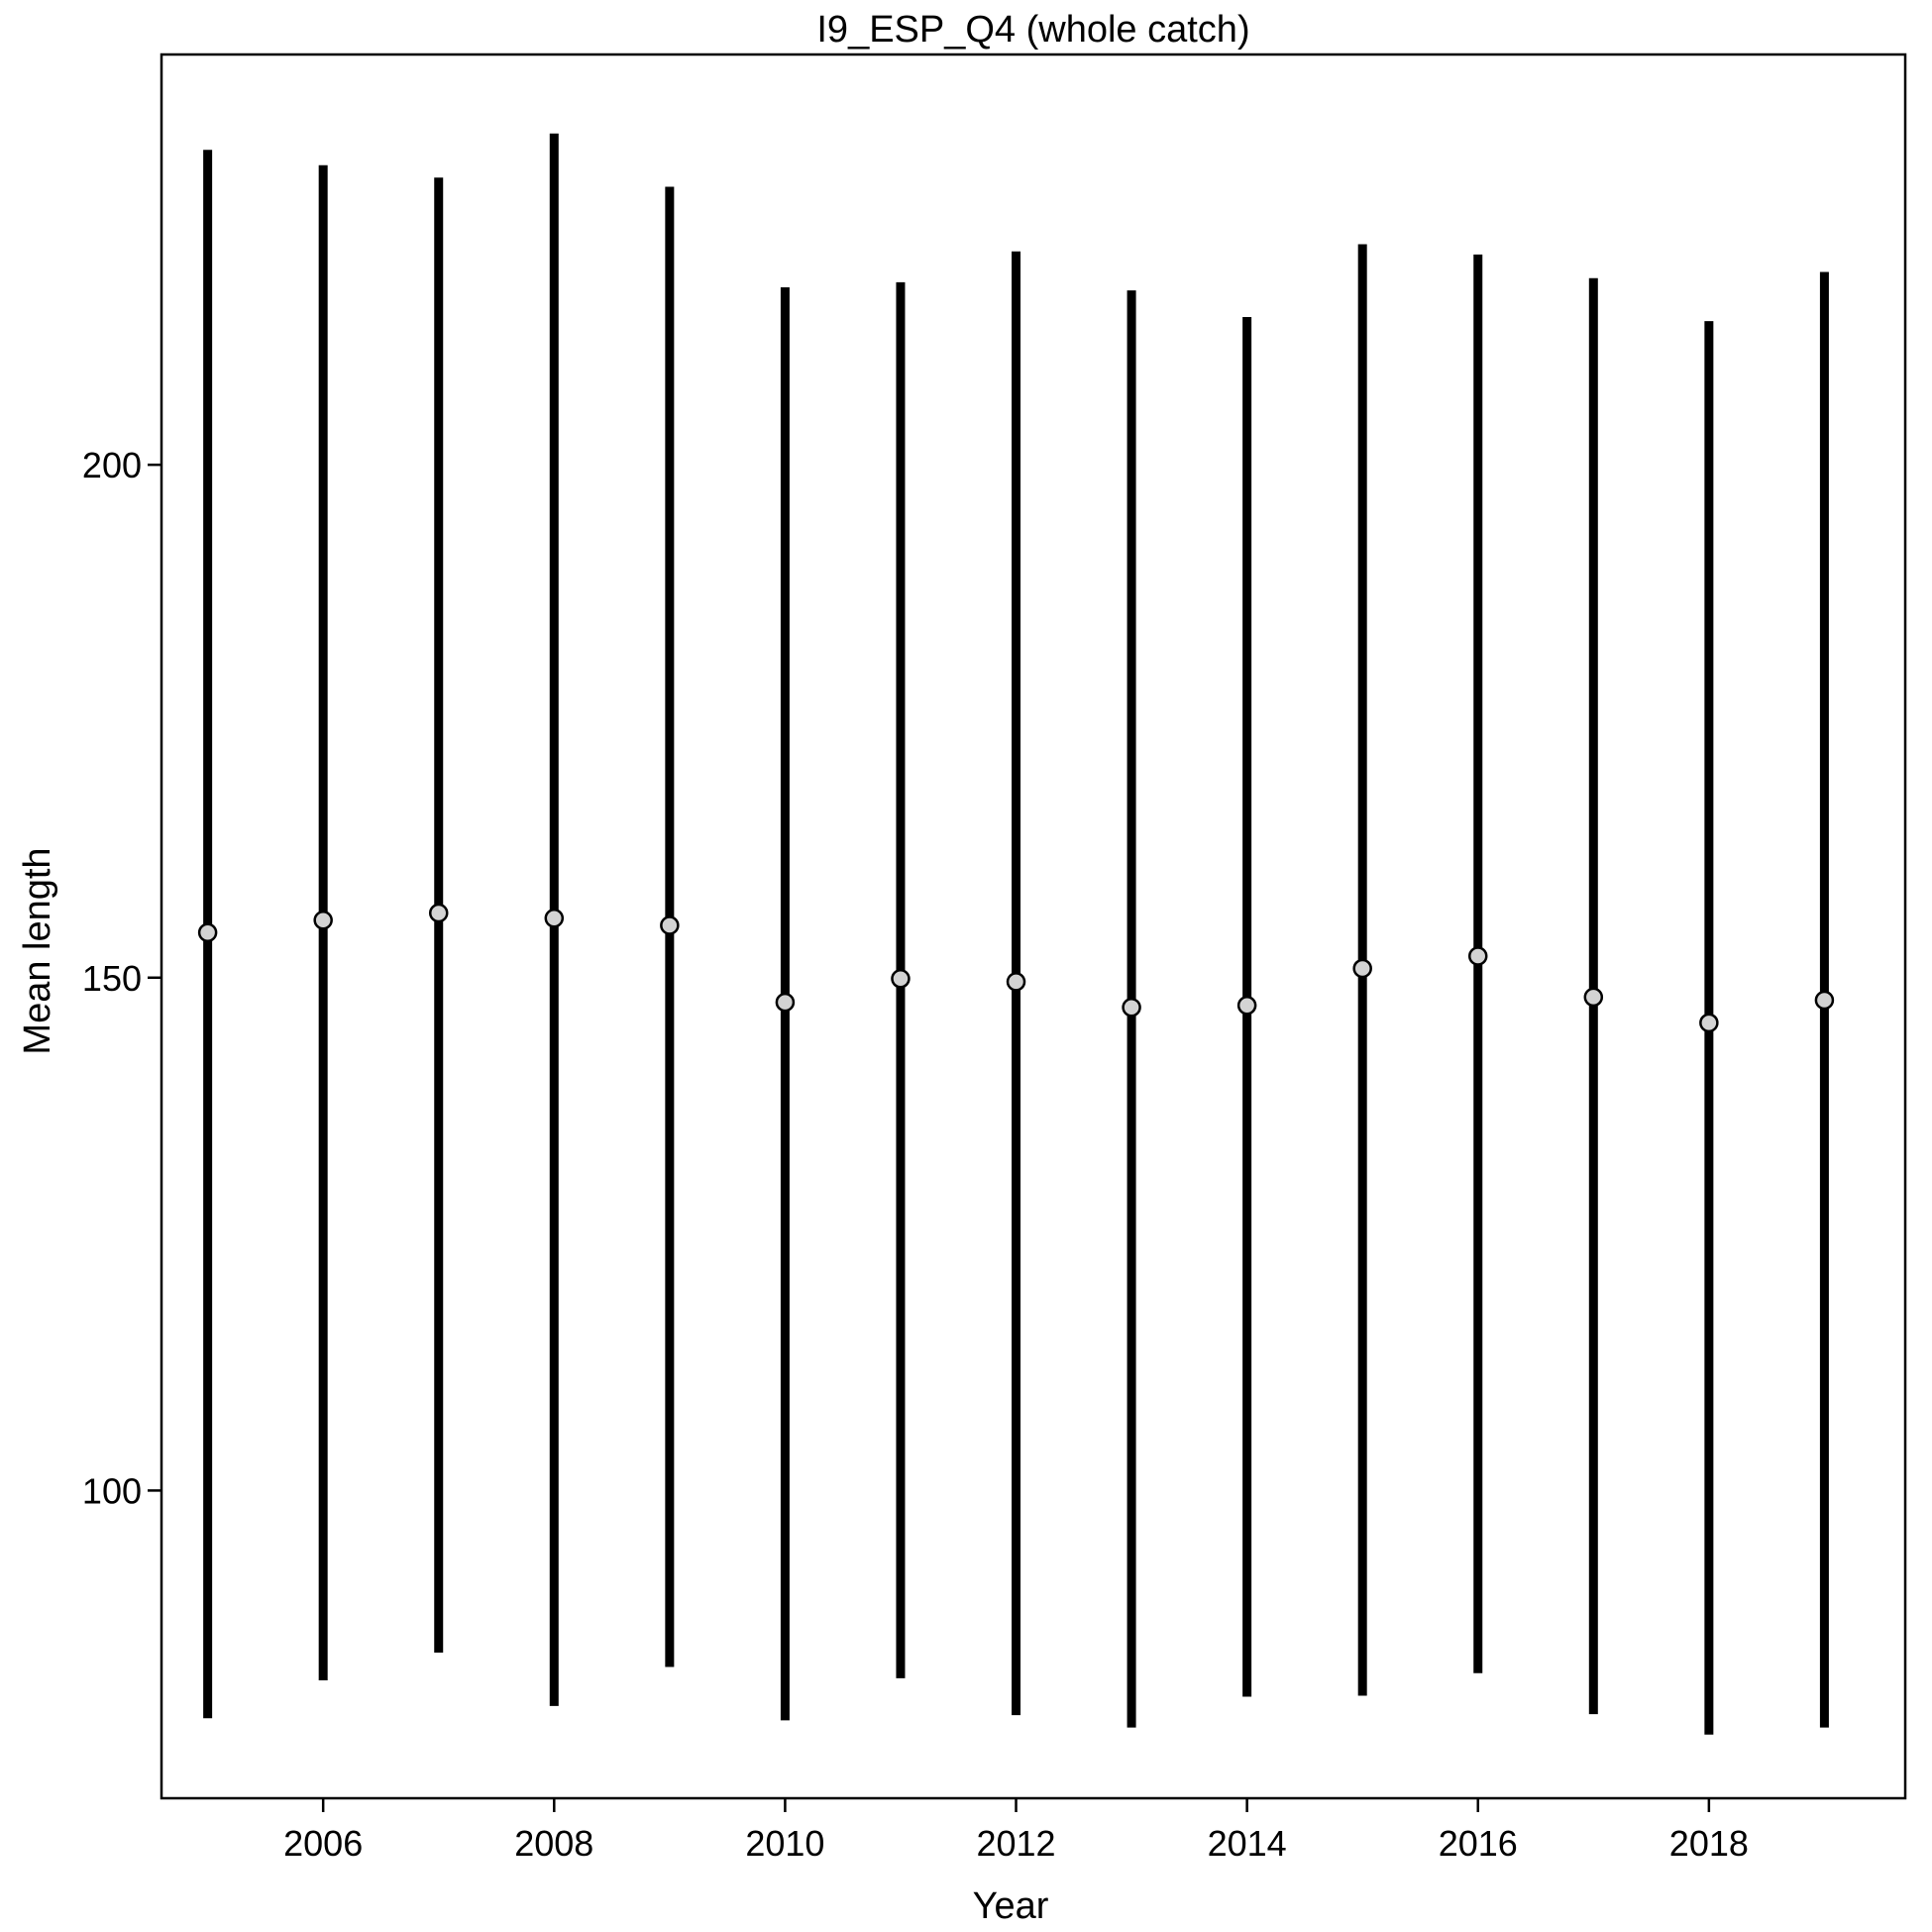 The height and width of the screenshot is (1932, 1932). I want to click on y-axis-label: Mean length, so click(38, 951).